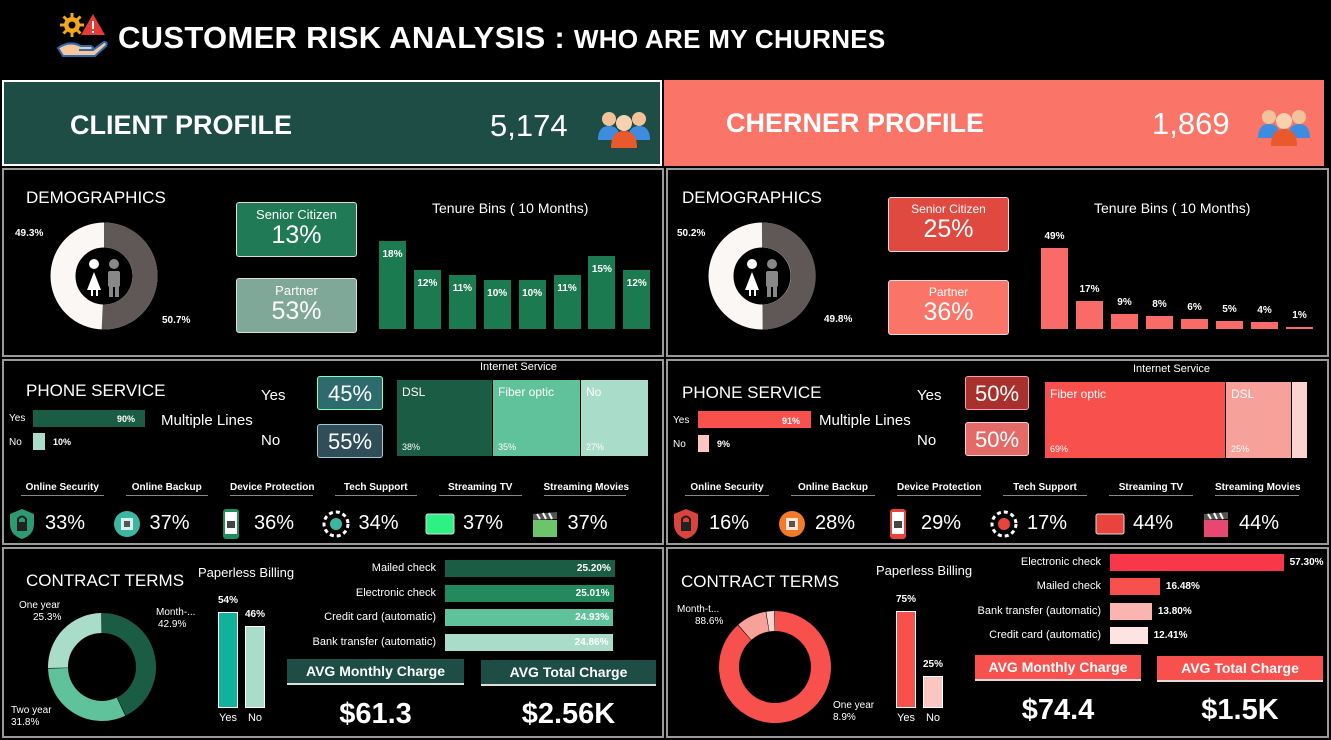 The height and width of the screenshot is (740, 1331). I want to click on payment-label: Credit card (automatic), so click(380, 617).